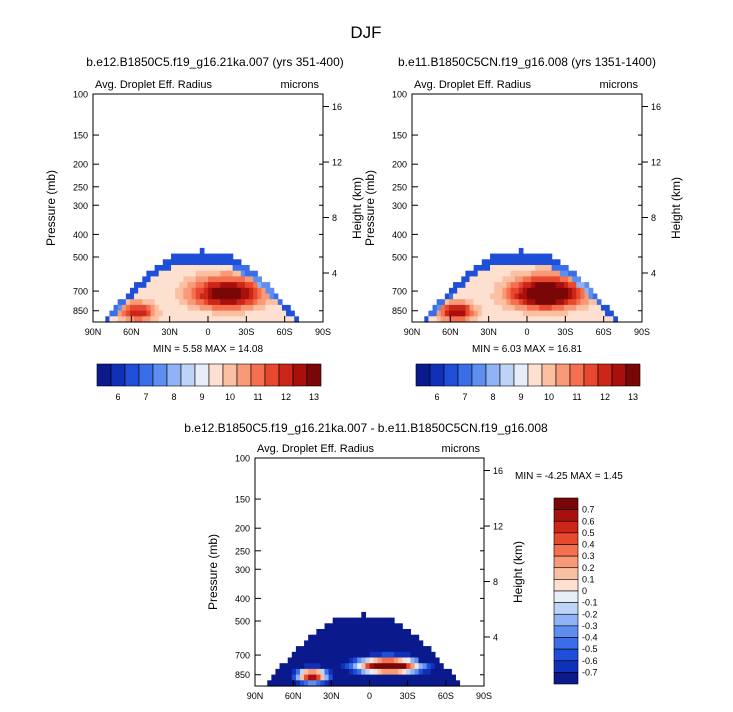  What do you see at coordinates (399, 95) in the screenshot?
I see `y-tick-label: 100` at bounding box center [399, 95].